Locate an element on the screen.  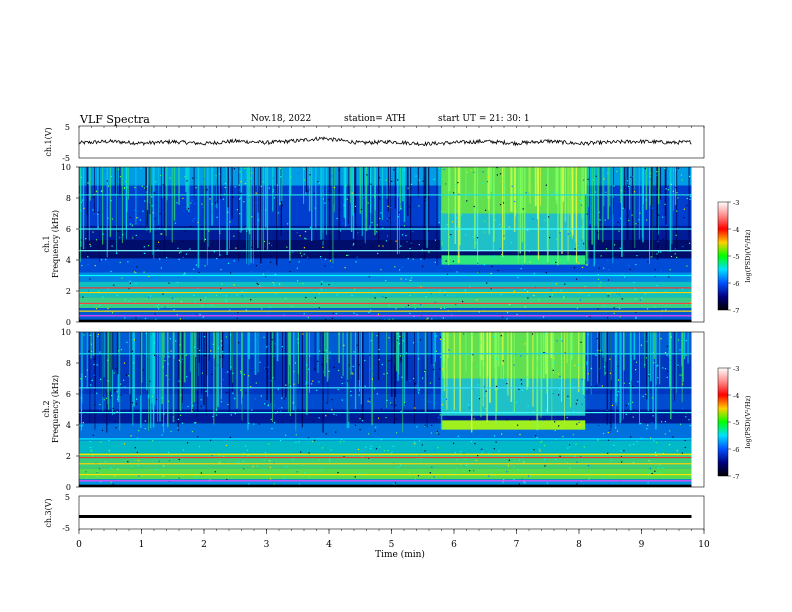
ch1-spectrogram-channel-label: ch.1 is located at coordinates (46, 243).